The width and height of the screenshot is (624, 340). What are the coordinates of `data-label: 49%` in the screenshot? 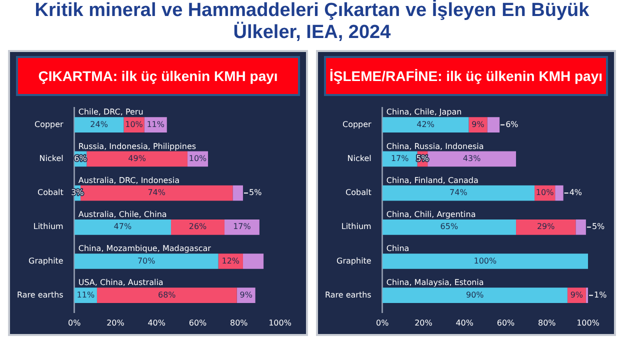 It's located at (137, 159).